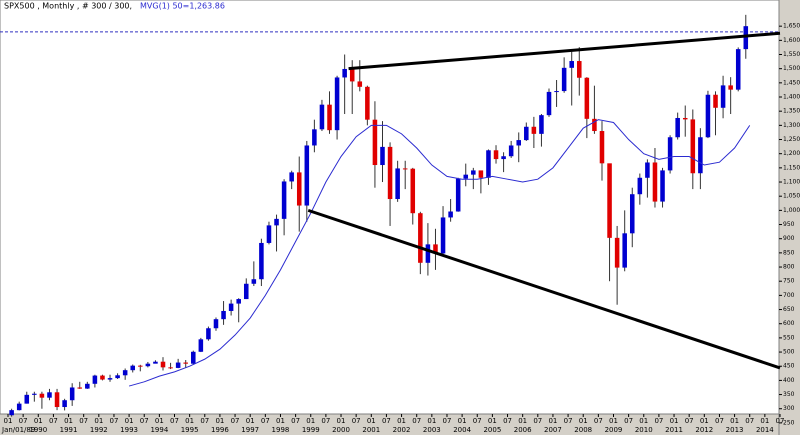  What do you see at coordinates (791, 54) in the screenshot?
I see `y-tick-label: 1,550` at bounding box center [791, 54].